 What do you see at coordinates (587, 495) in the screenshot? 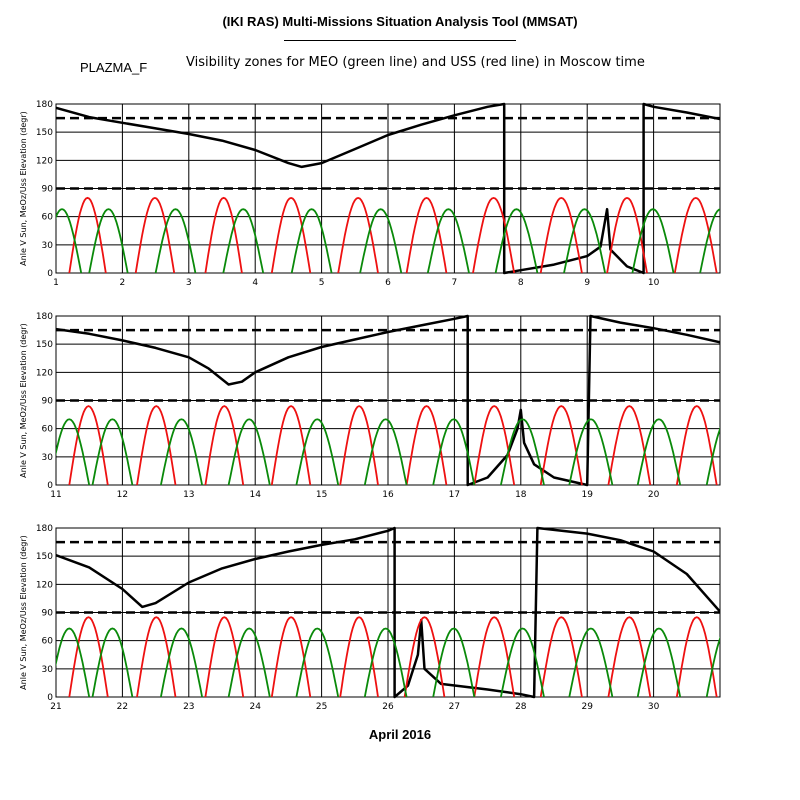
I see `x-tick-label: 19` at bounding box center [587, 495].